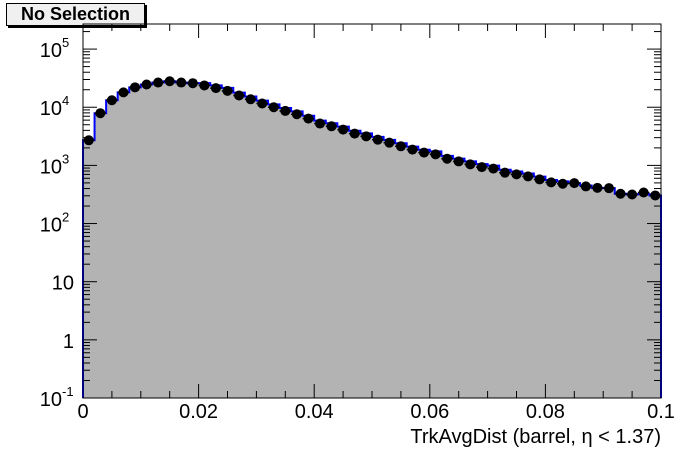 This screenshot has height=472, width=696. I want to click on y-tick-label: 1, so click(68, 342).